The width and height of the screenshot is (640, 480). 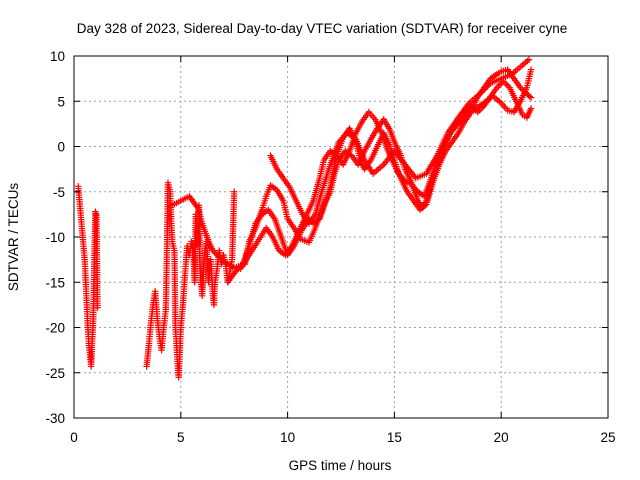 I want to click on x-tick-label: 15, so click(x=394, y=437).